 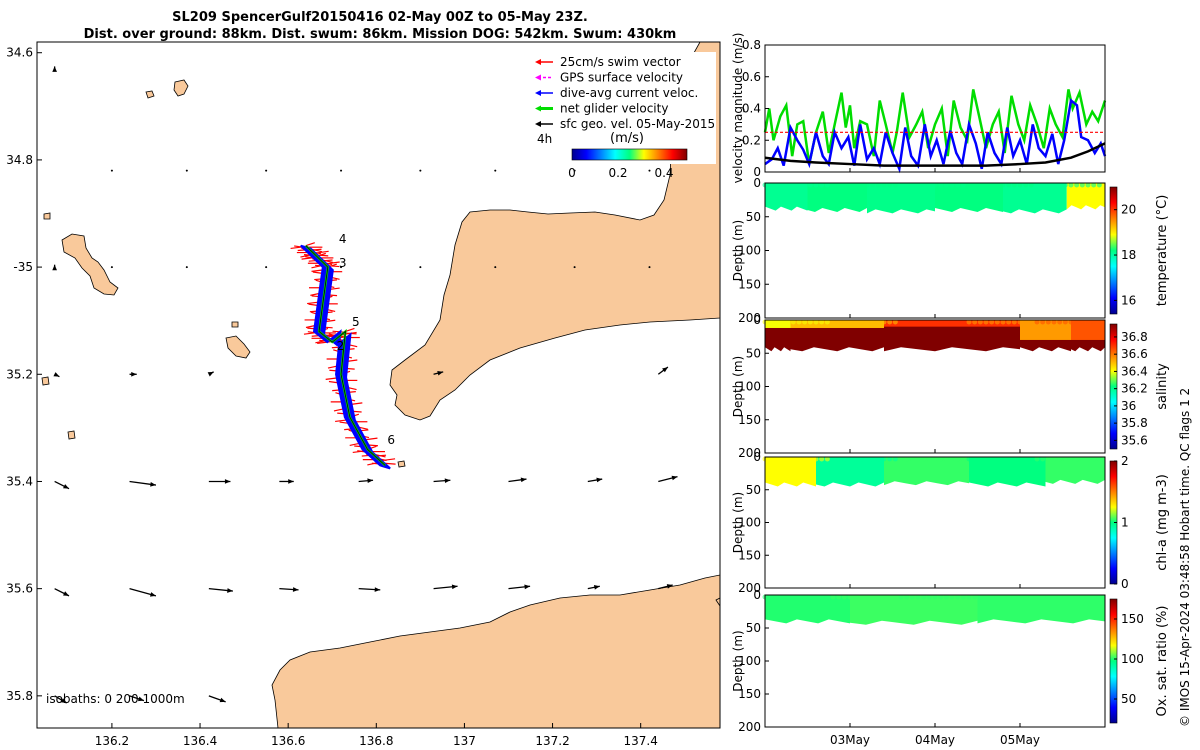 I want to click on legend-item-label: dive-avg current veloc., so click(x=629, y=93).